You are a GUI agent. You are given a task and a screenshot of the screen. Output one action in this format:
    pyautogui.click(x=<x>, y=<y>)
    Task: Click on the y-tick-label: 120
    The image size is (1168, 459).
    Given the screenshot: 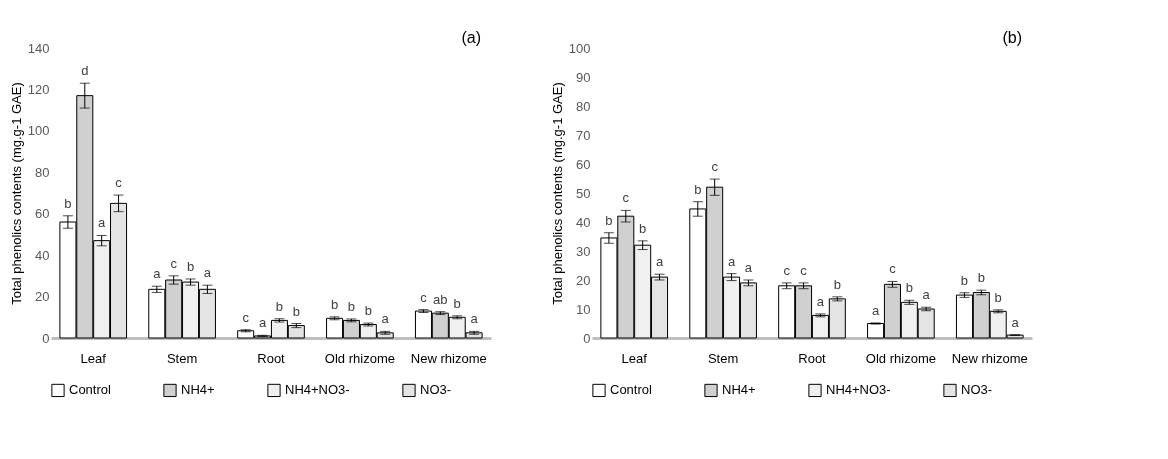 What is the action you would take?
    pyautogui.click(x=38, y=89)
    